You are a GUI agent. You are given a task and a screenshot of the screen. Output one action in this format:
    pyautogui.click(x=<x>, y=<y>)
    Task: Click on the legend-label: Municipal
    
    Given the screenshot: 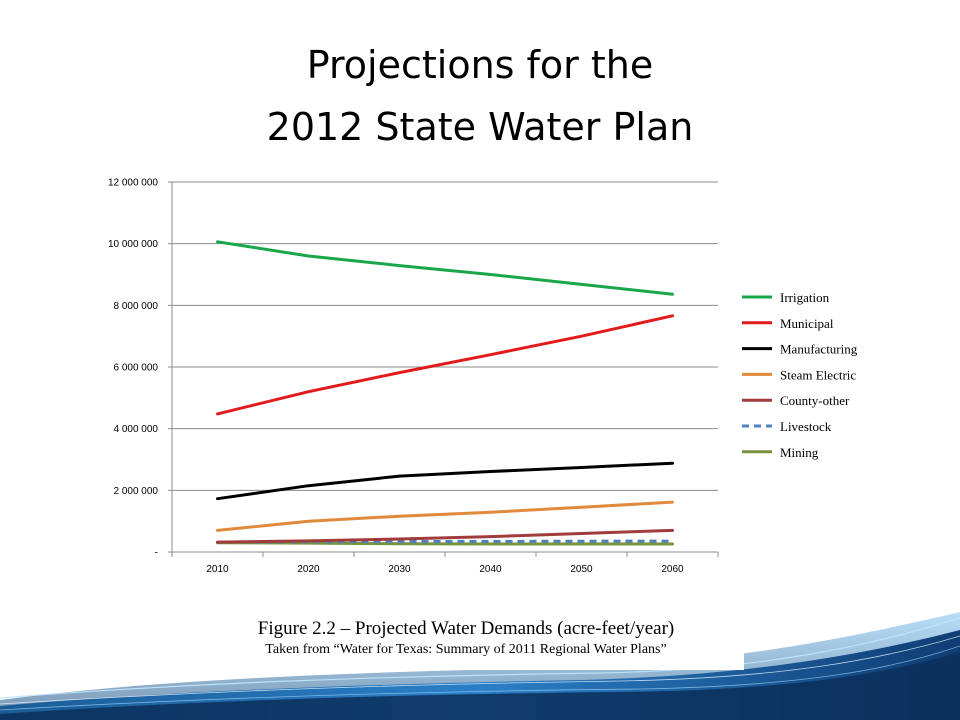 What is the action you would take?
    pyautogui.click(x=807, y=323)
    